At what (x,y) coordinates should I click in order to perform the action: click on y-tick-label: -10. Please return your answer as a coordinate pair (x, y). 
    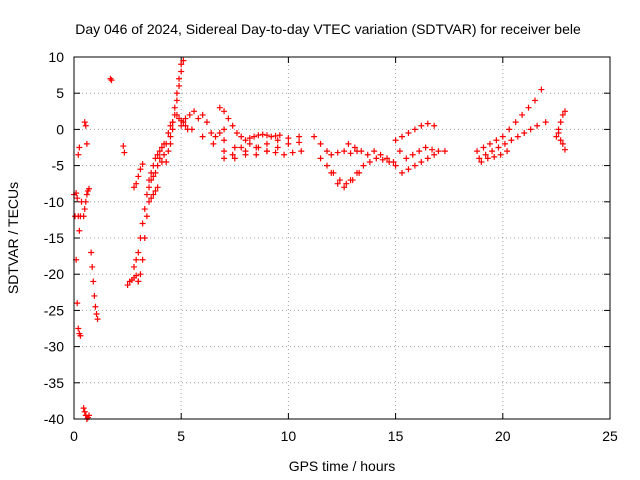
    Looking at the image, I should click on (54, 202).